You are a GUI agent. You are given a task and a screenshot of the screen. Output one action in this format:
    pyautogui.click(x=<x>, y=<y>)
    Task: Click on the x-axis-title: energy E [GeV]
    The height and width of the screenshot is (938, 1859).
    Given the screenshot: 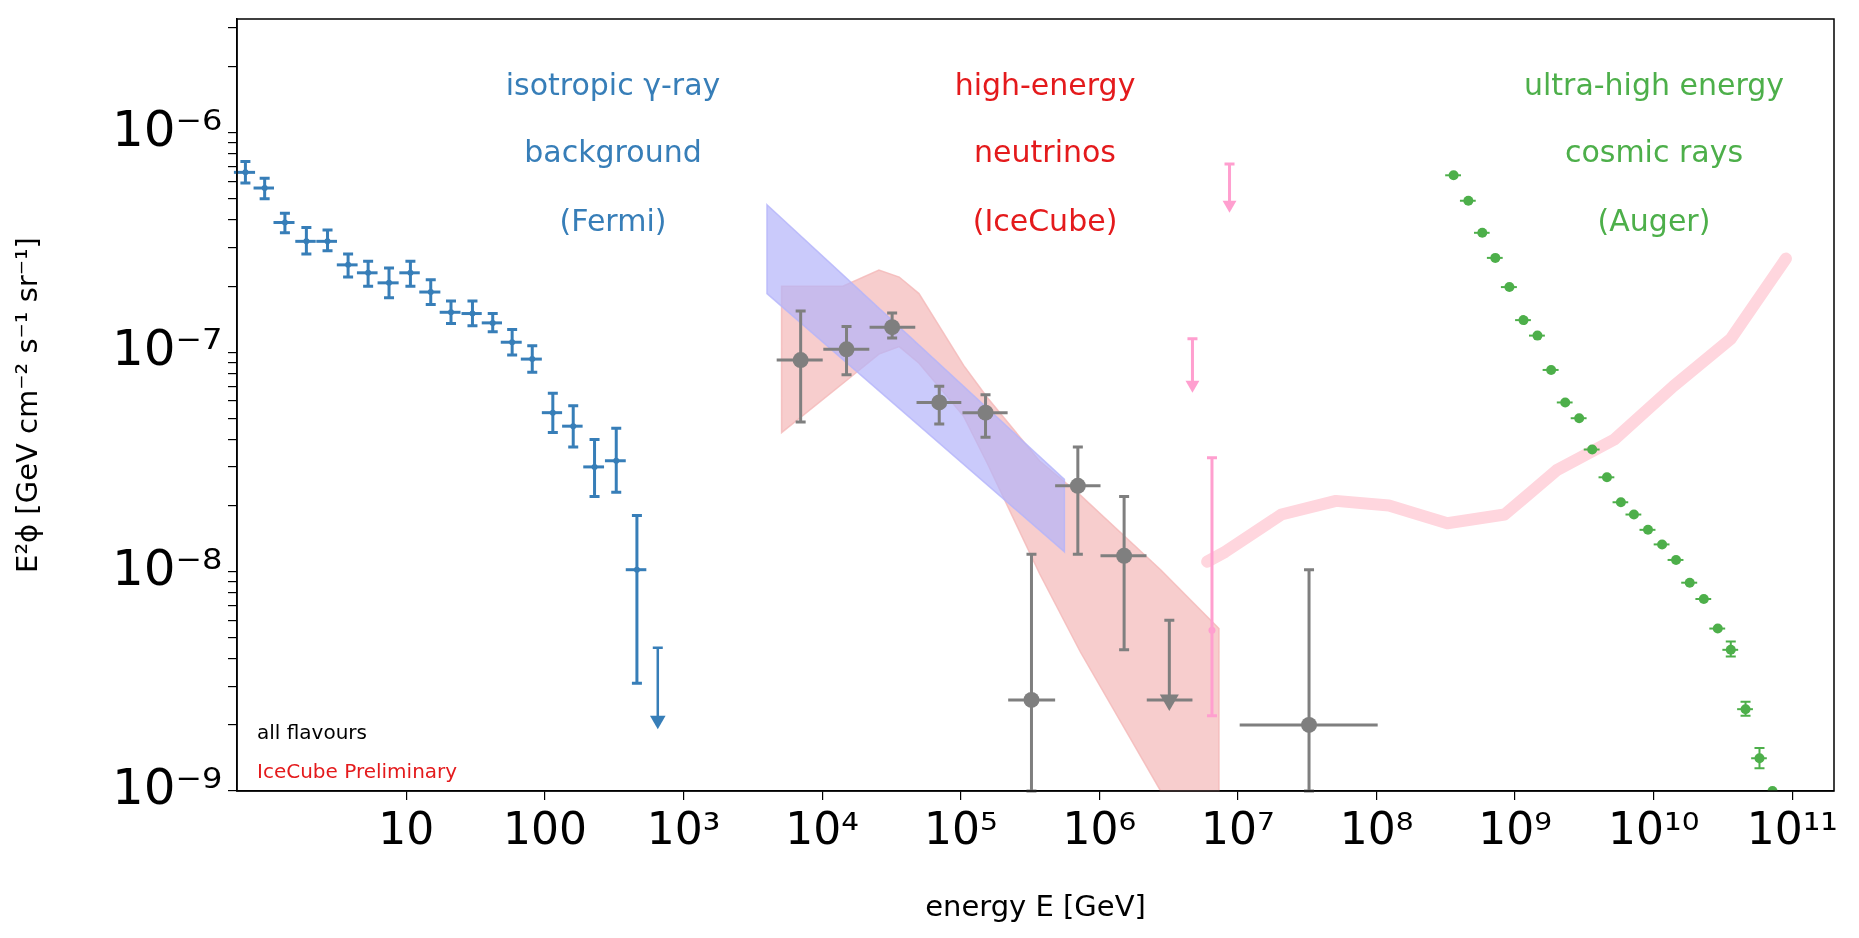 What is the action you would take?
    pyautogui.click(x=1035, y=906)
    